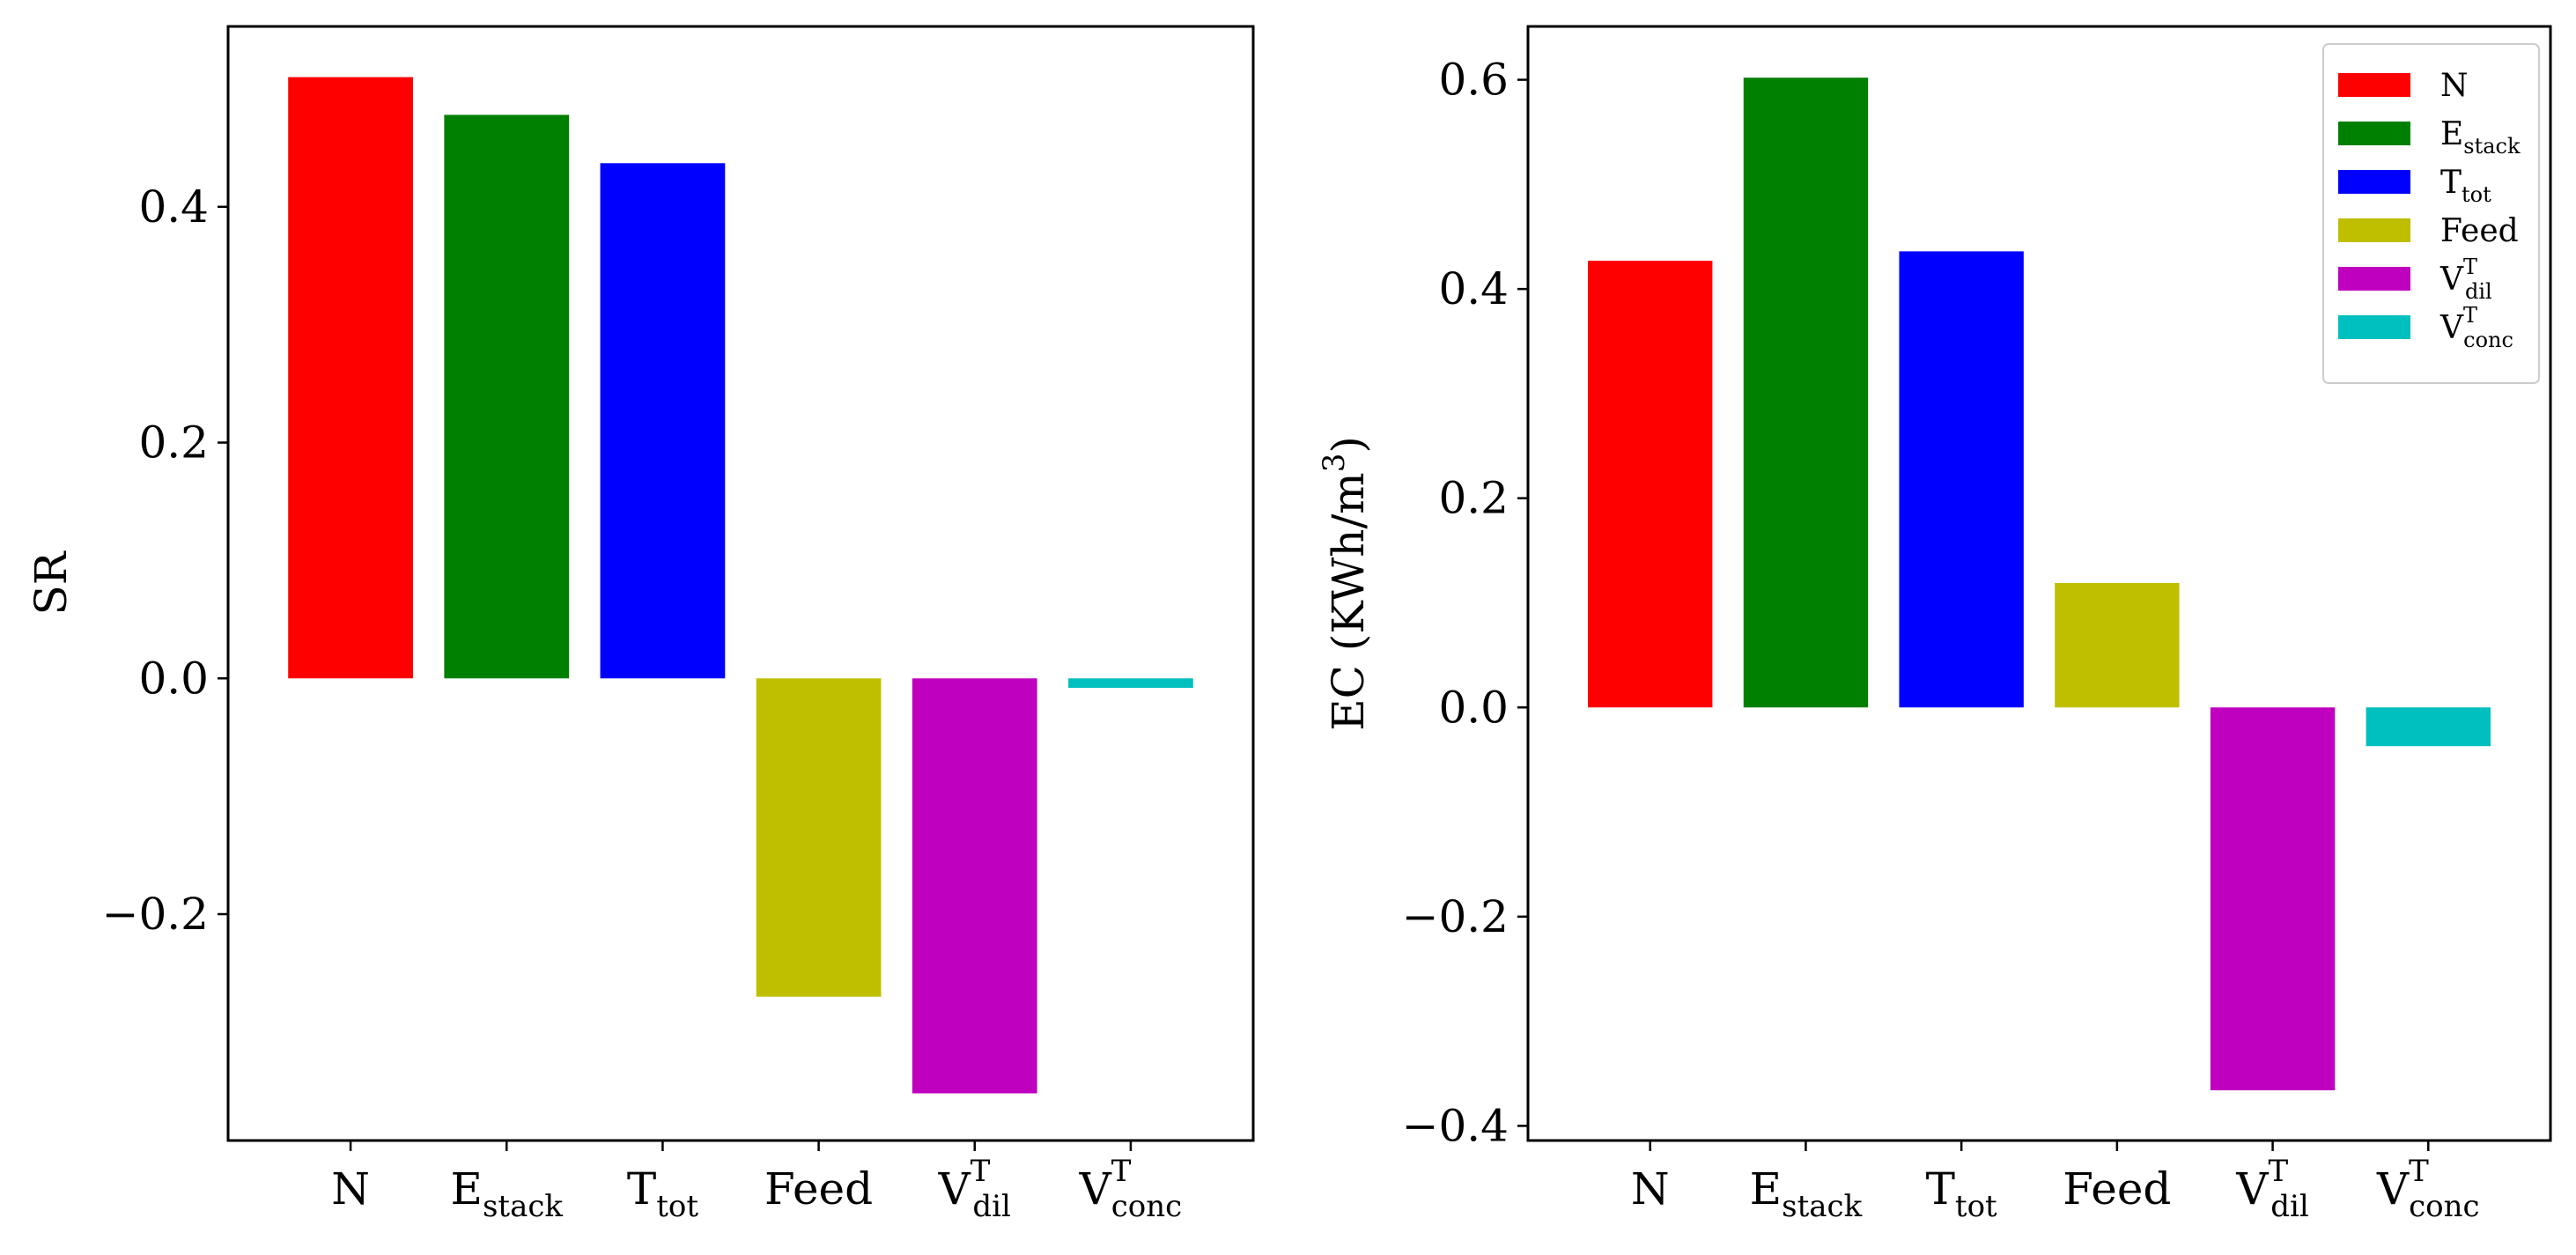 The width and height of the screenshot is (2576, 1255). What do you see at coordinates (2488, 340) in the screenshot?
I see `legend-label-sub: conc` at bounding box center [2488, 340].